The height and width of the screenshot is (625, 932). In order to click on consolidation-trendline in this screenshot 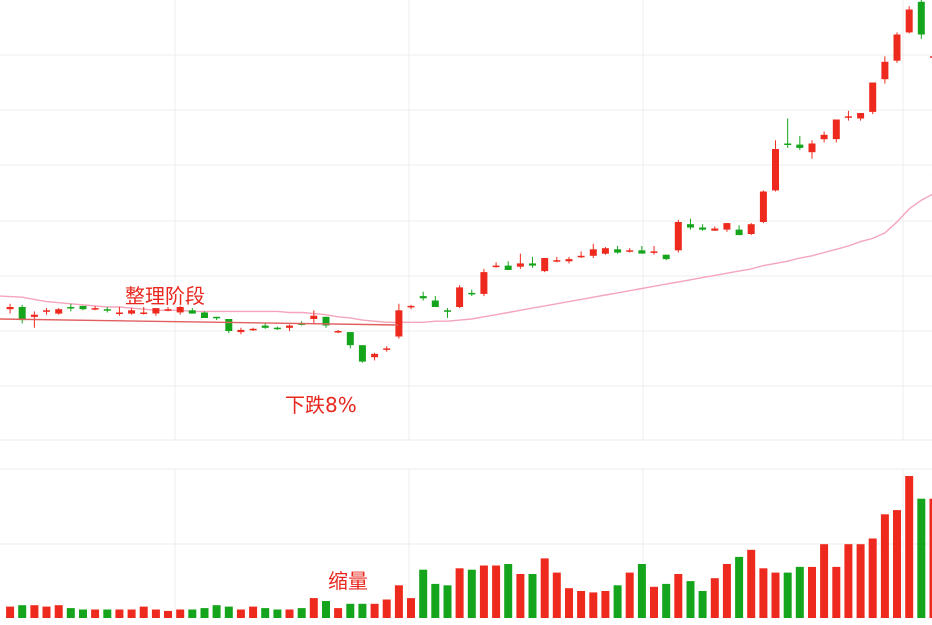, I will do `click(199, 322)`.